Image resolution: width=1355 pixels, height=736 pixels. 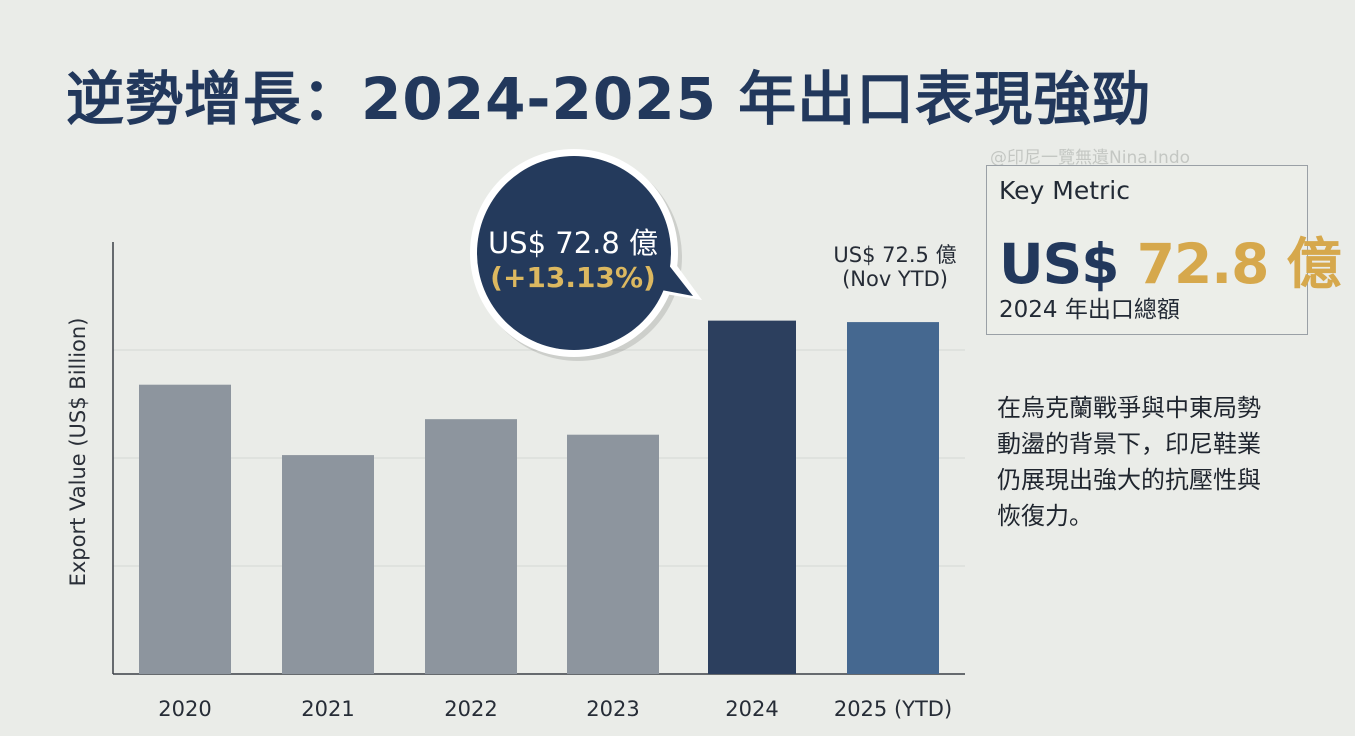 I want to click on key-metric-number: 72.8 億, so click(x=1239, y=264).